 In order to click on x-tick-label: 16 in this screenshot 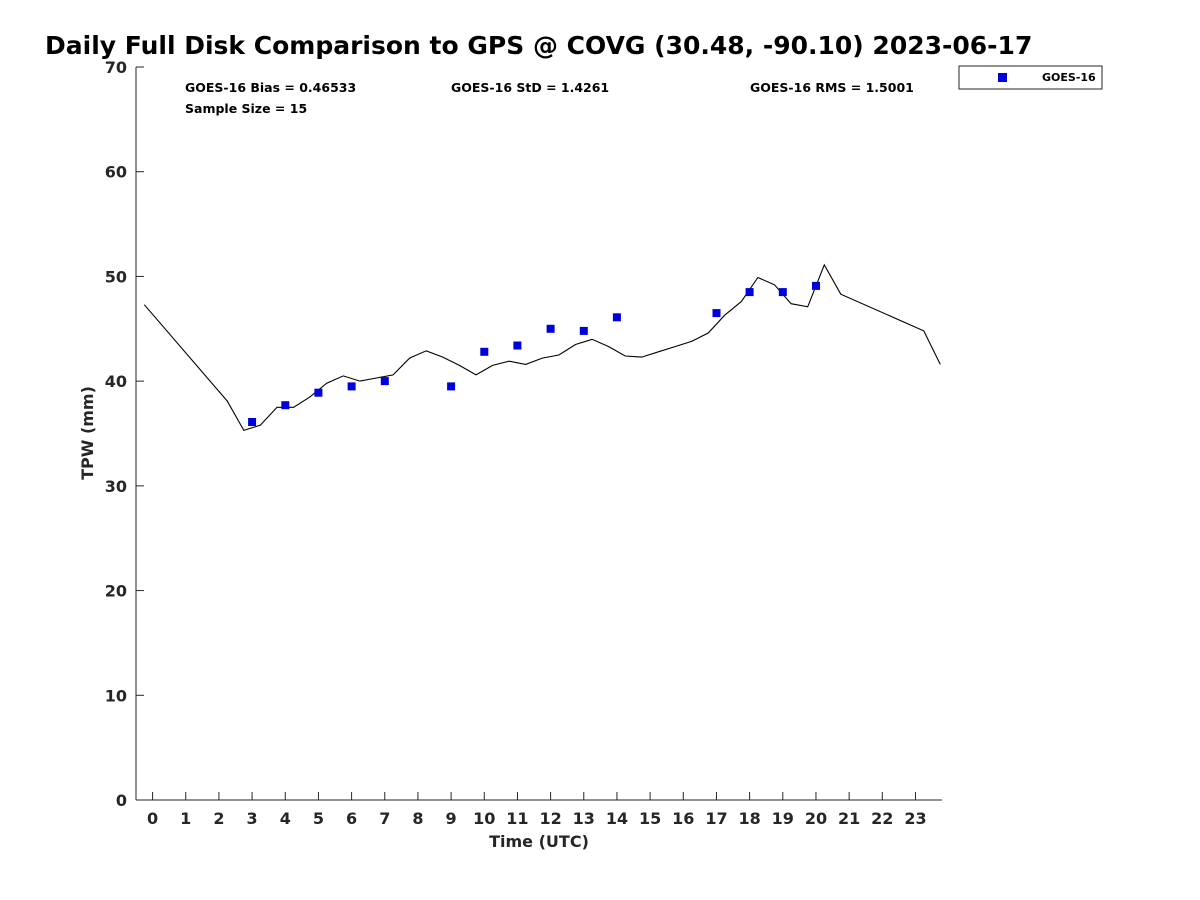, I will do `click(683, 818)`.